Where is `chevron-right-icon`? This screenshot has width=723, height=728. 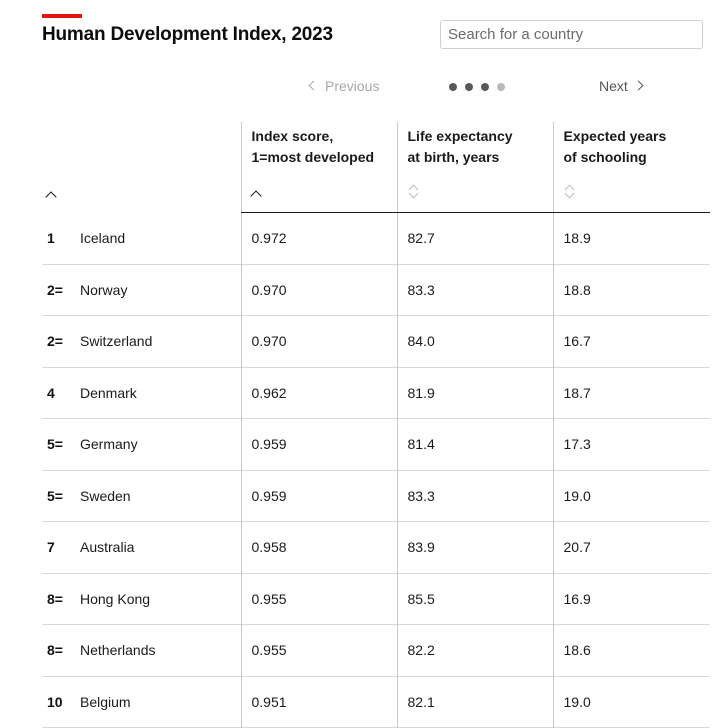 chevron-right-icon is located at coordinates (638, 85).